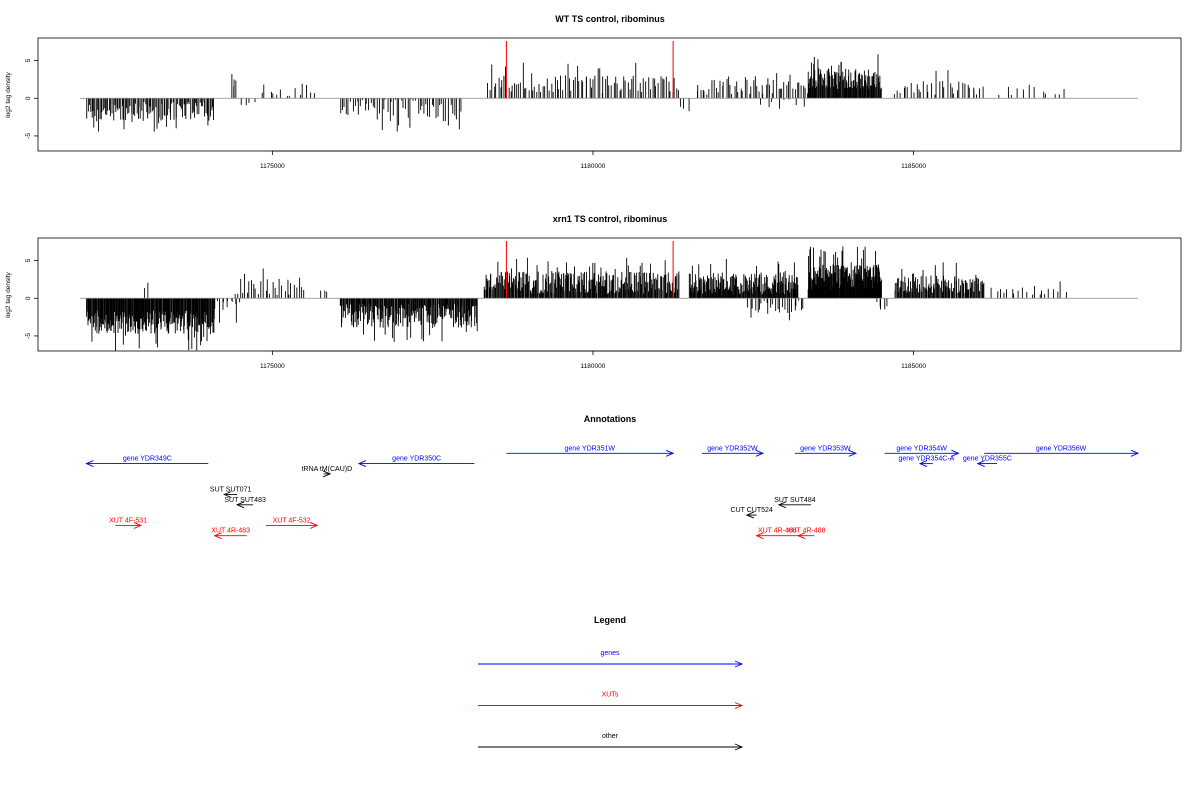  Describe the element at coordinates (610, 19) in the screenshot. I see `panel-title: WT TS control, ribominus` at that location.